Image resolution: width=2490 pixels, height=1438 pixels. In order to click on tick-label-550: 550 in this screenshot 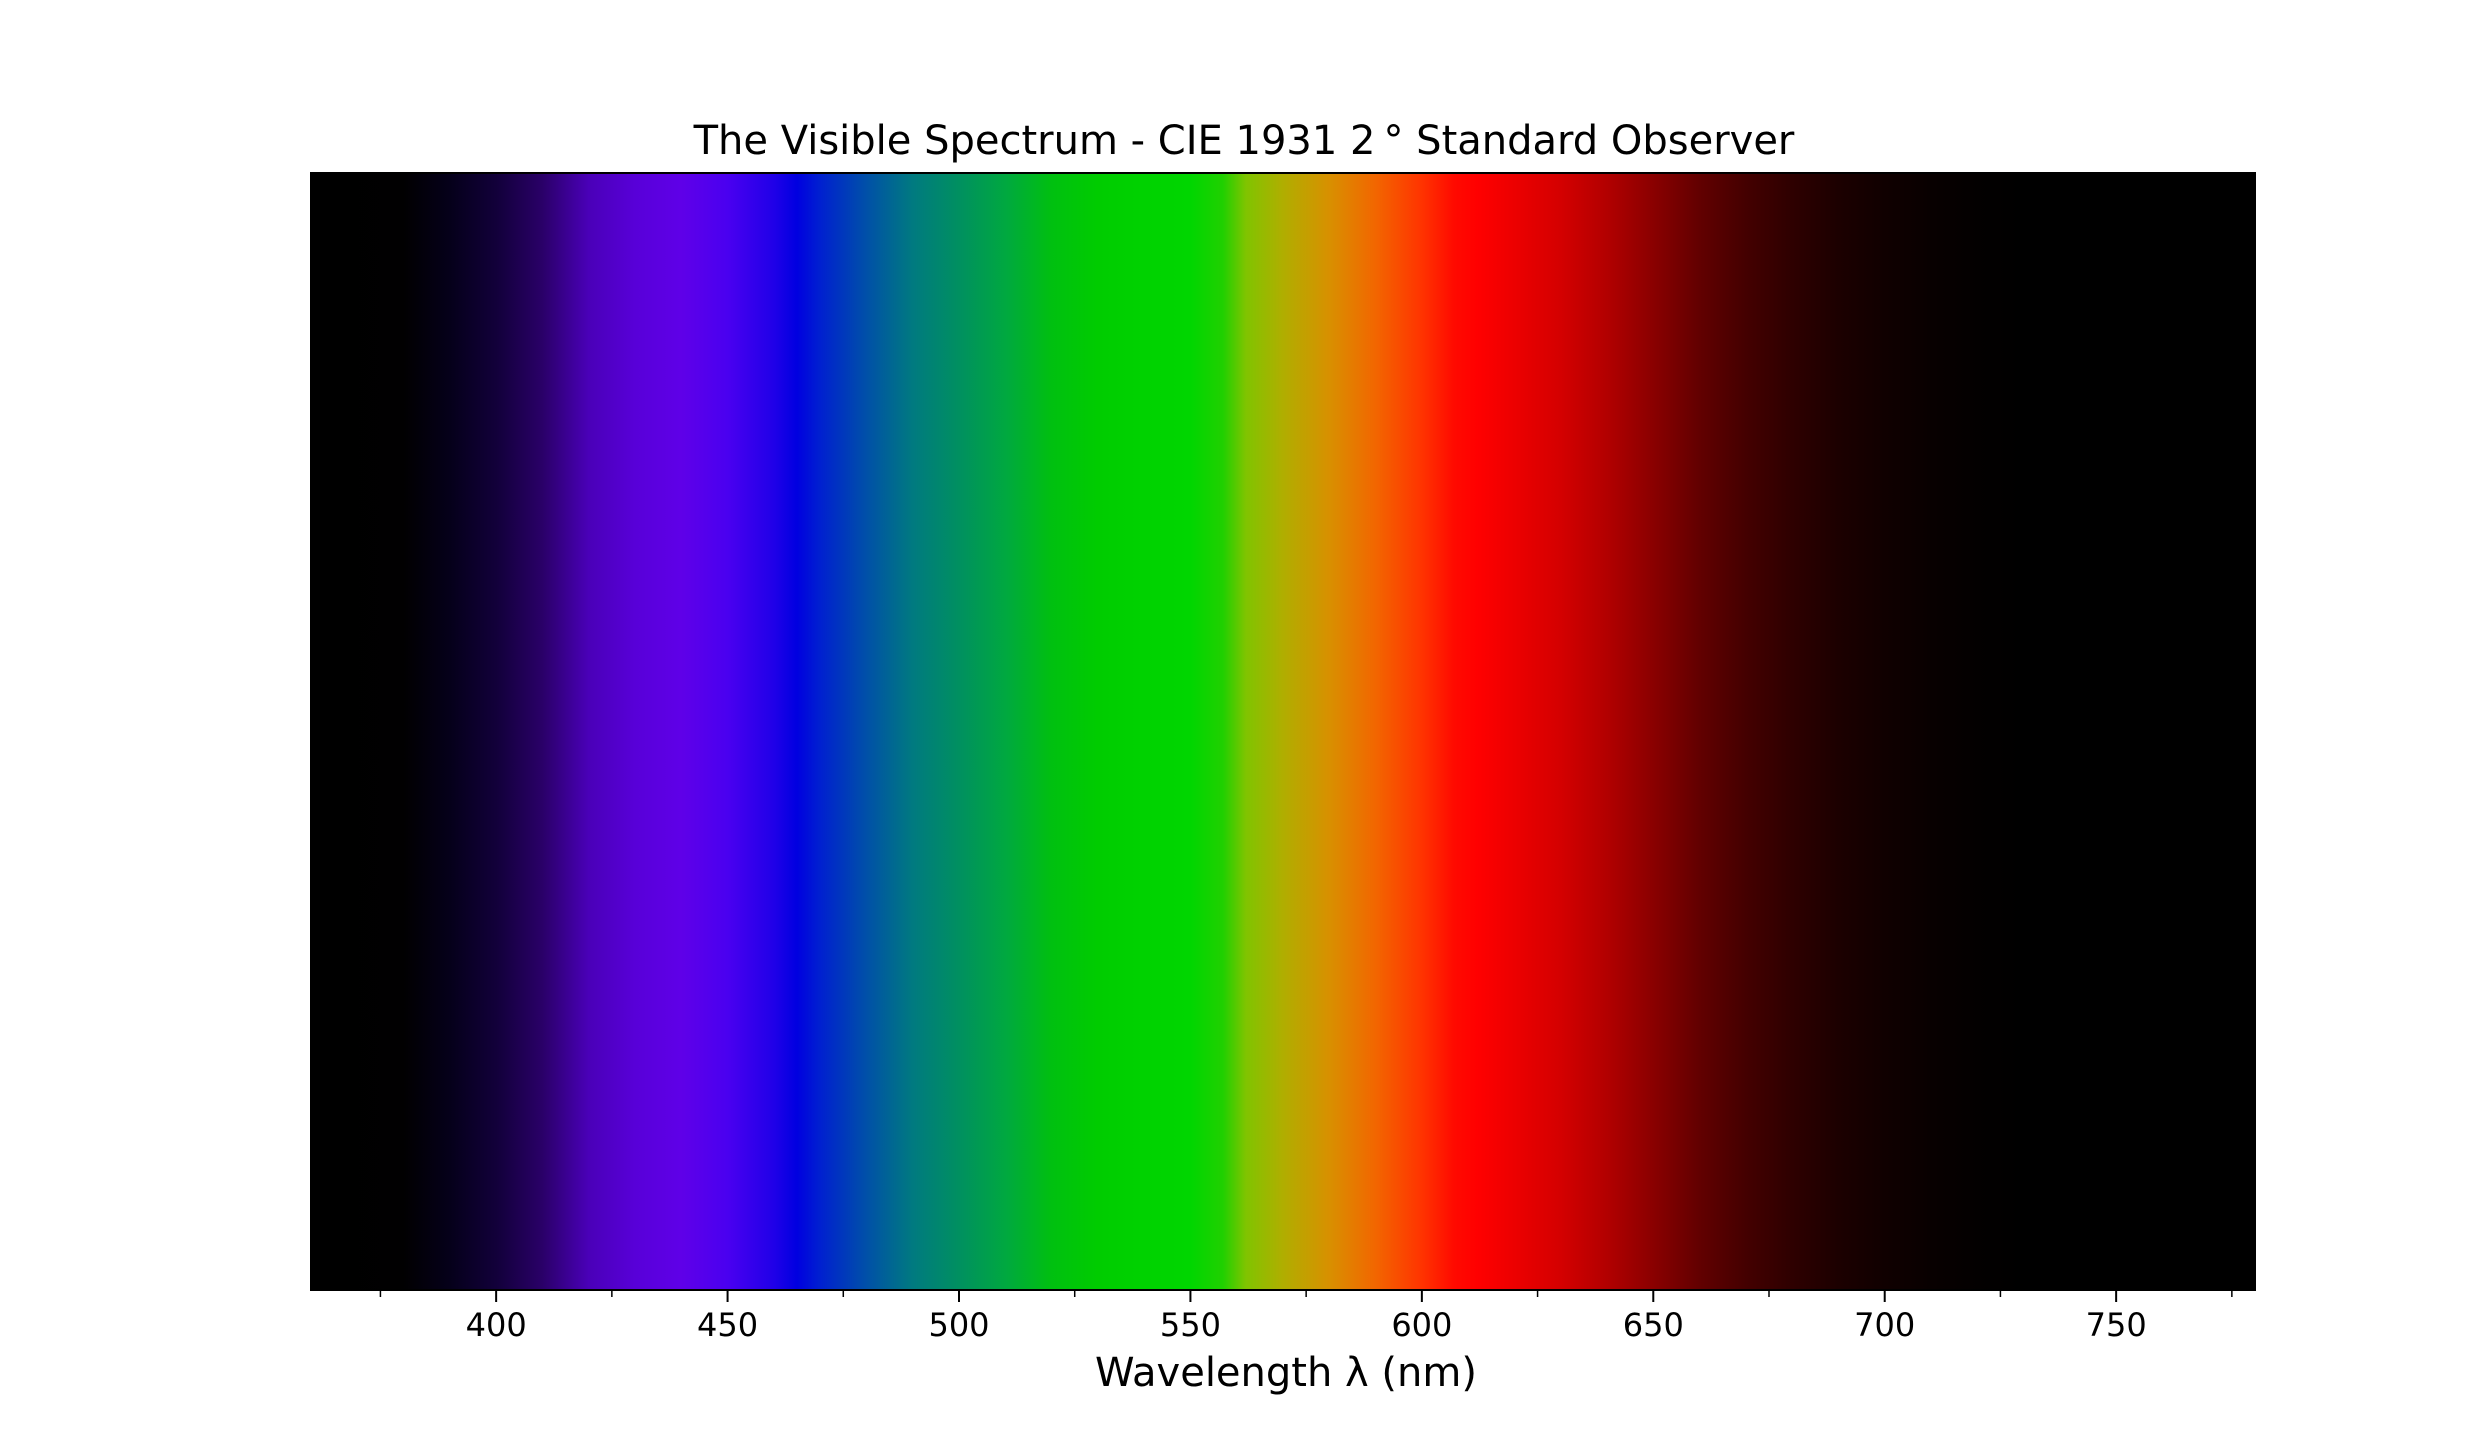, I will do `click(1190, 1325)`.